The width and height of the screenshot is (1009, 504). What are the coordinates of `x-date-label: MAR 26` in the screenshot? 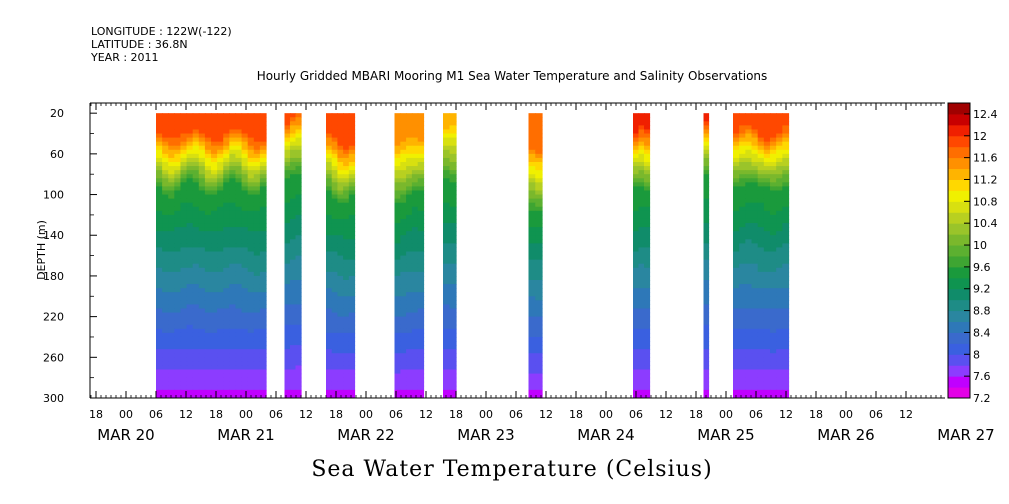 It's located at (845, 435).